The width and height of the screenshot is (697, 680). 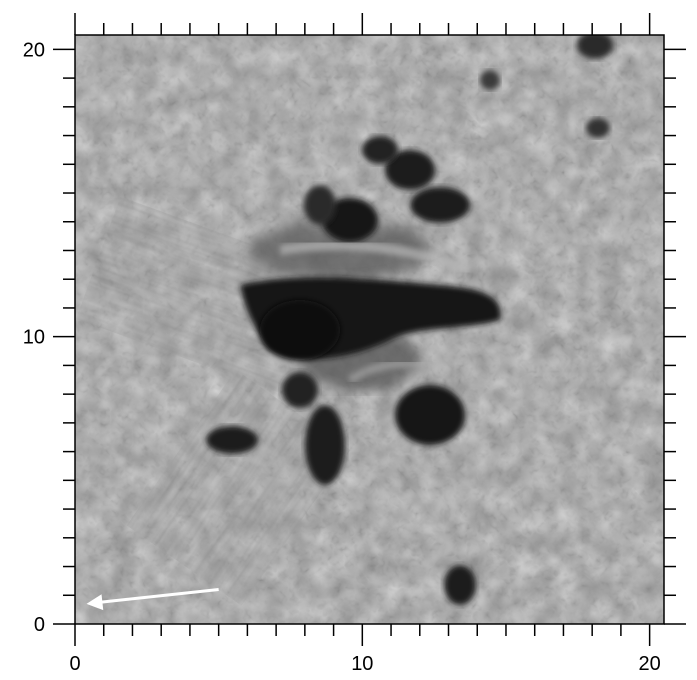 I want to click on arrow-head, so click(x=95, y=602).